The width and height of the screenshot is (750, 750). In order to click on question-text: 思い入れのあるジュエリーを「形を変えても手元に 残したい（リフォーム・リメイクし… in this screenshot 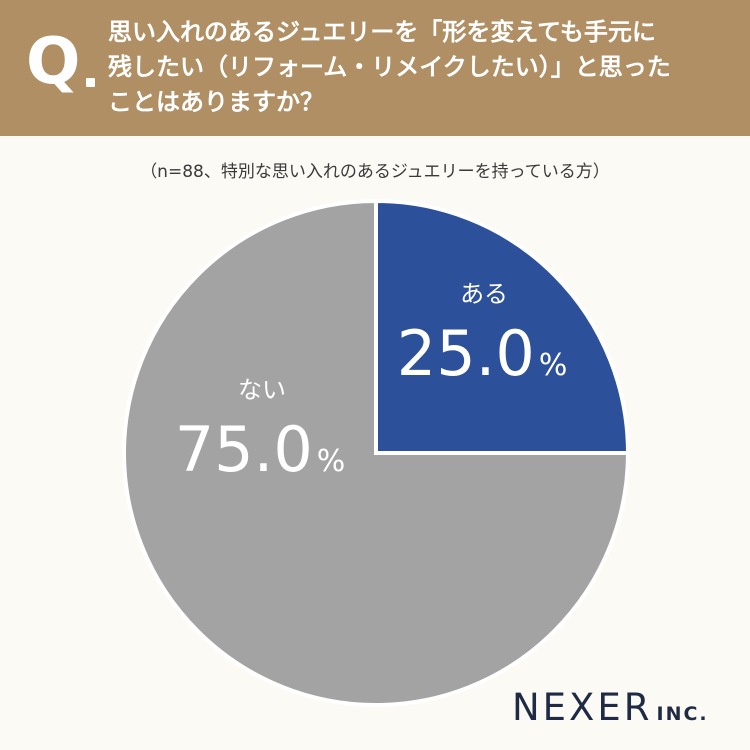, I will do `click(420, 67)`.